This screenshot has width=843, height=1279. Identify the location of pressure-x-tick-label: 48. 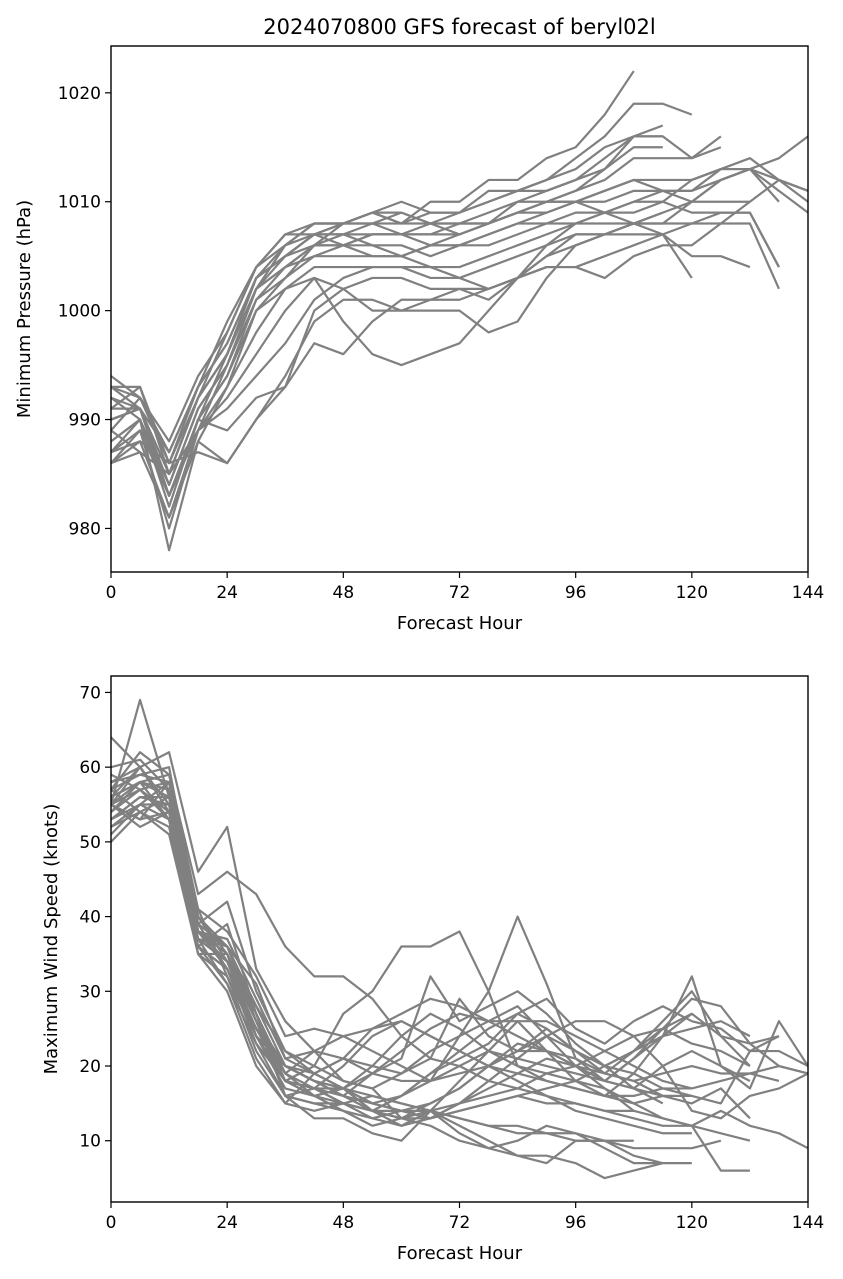
(344, 593).